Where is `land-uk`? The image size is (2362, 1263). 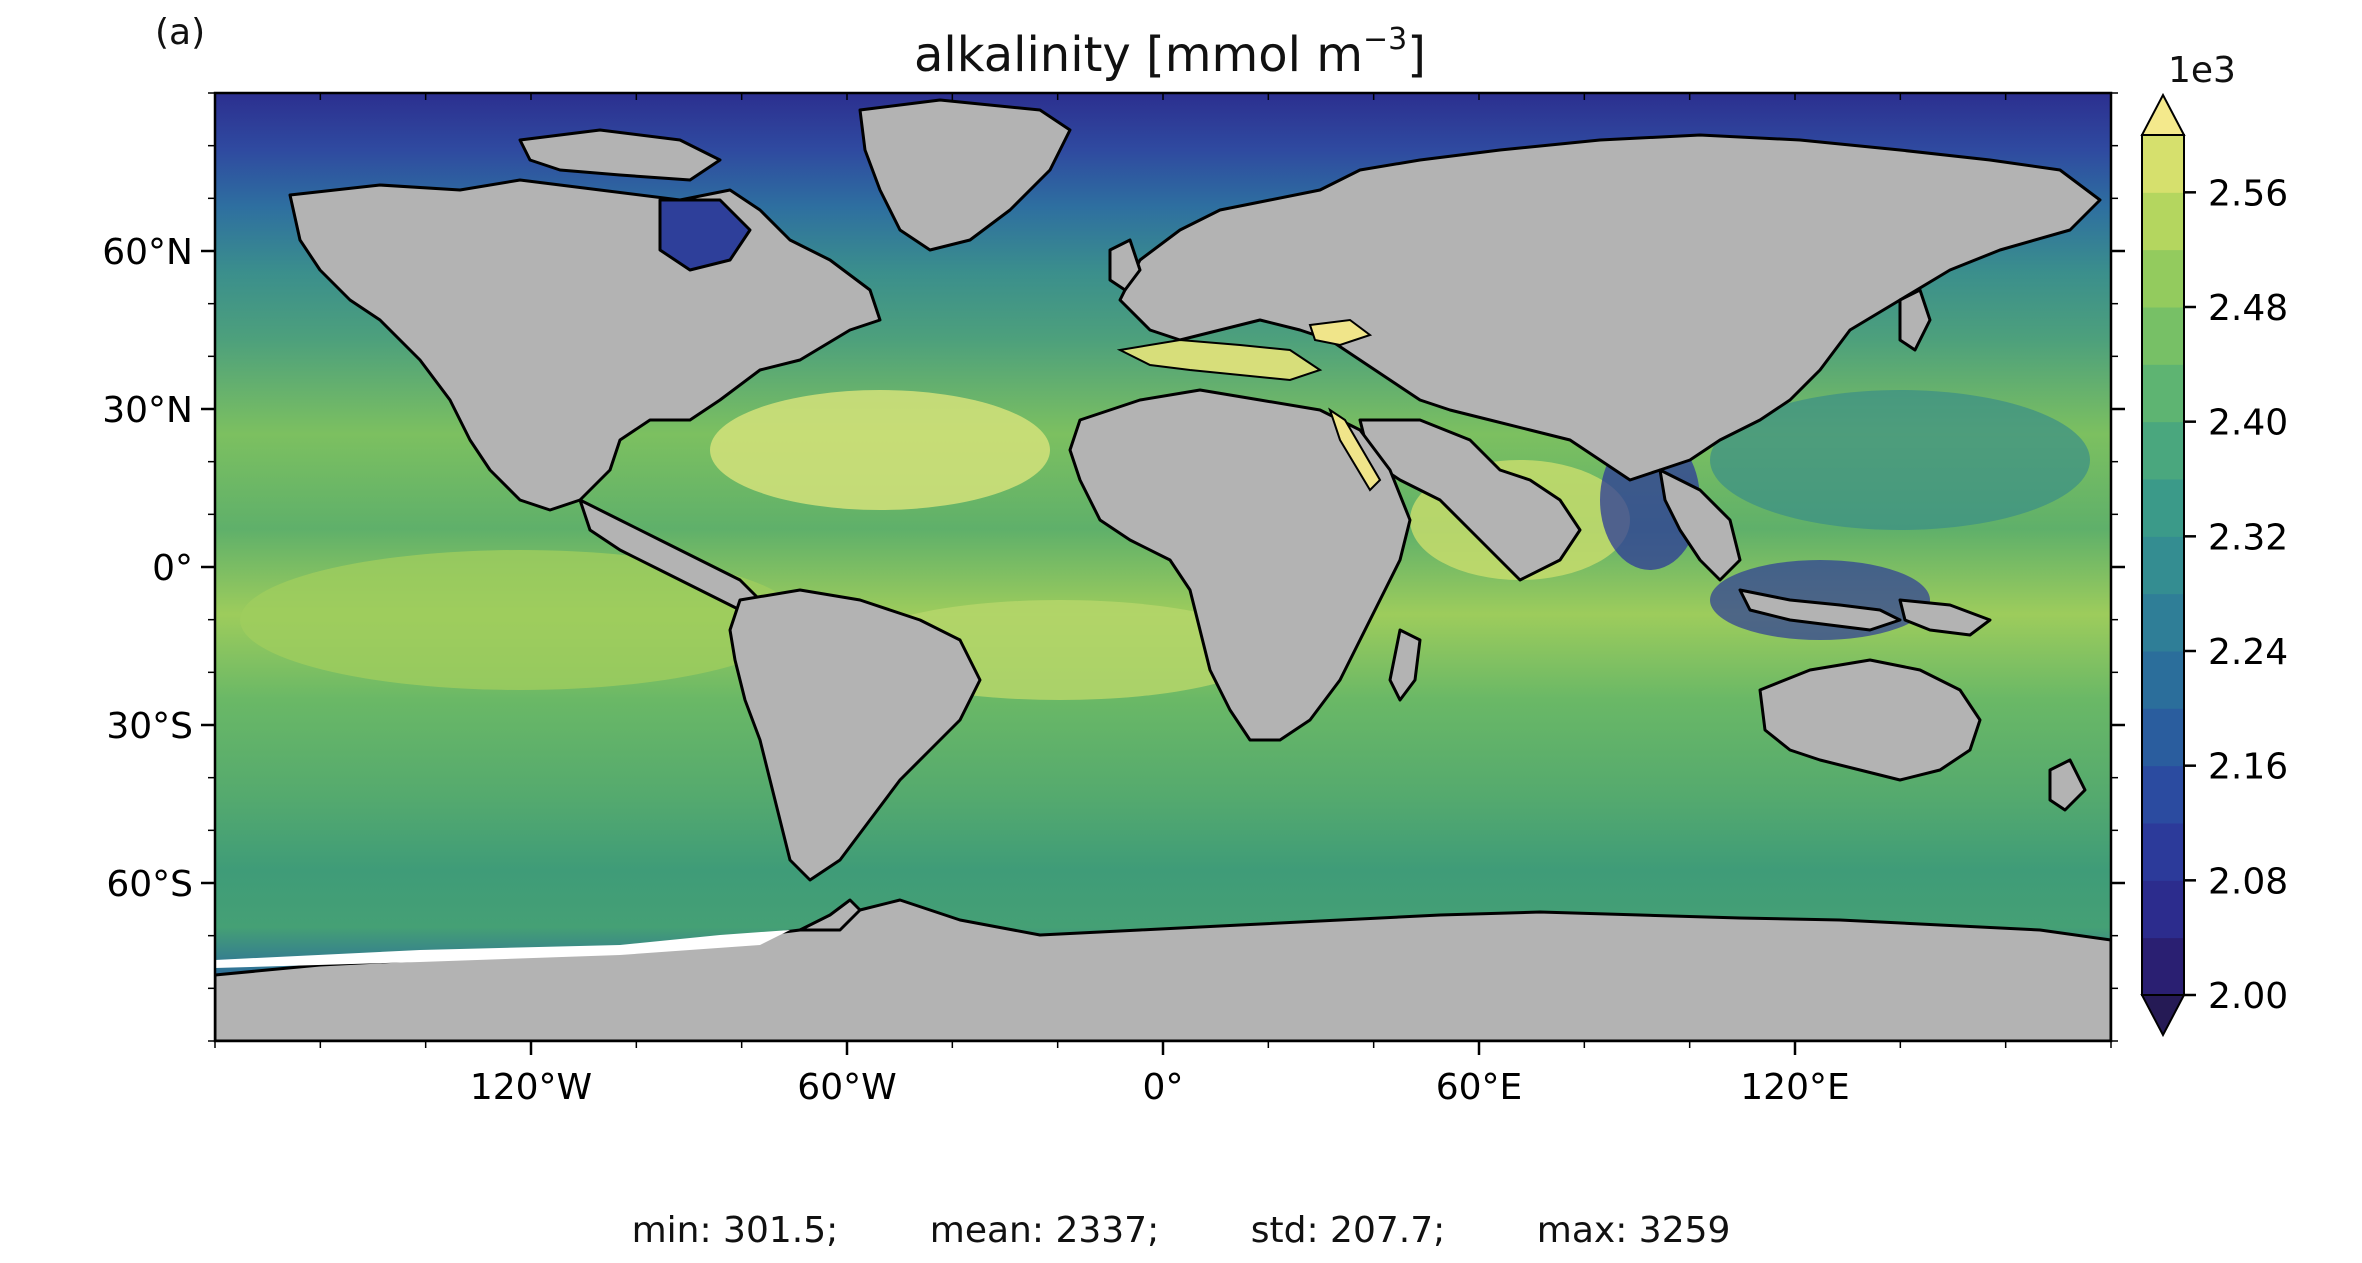
land-uk is located at coordinates (1125, 265).